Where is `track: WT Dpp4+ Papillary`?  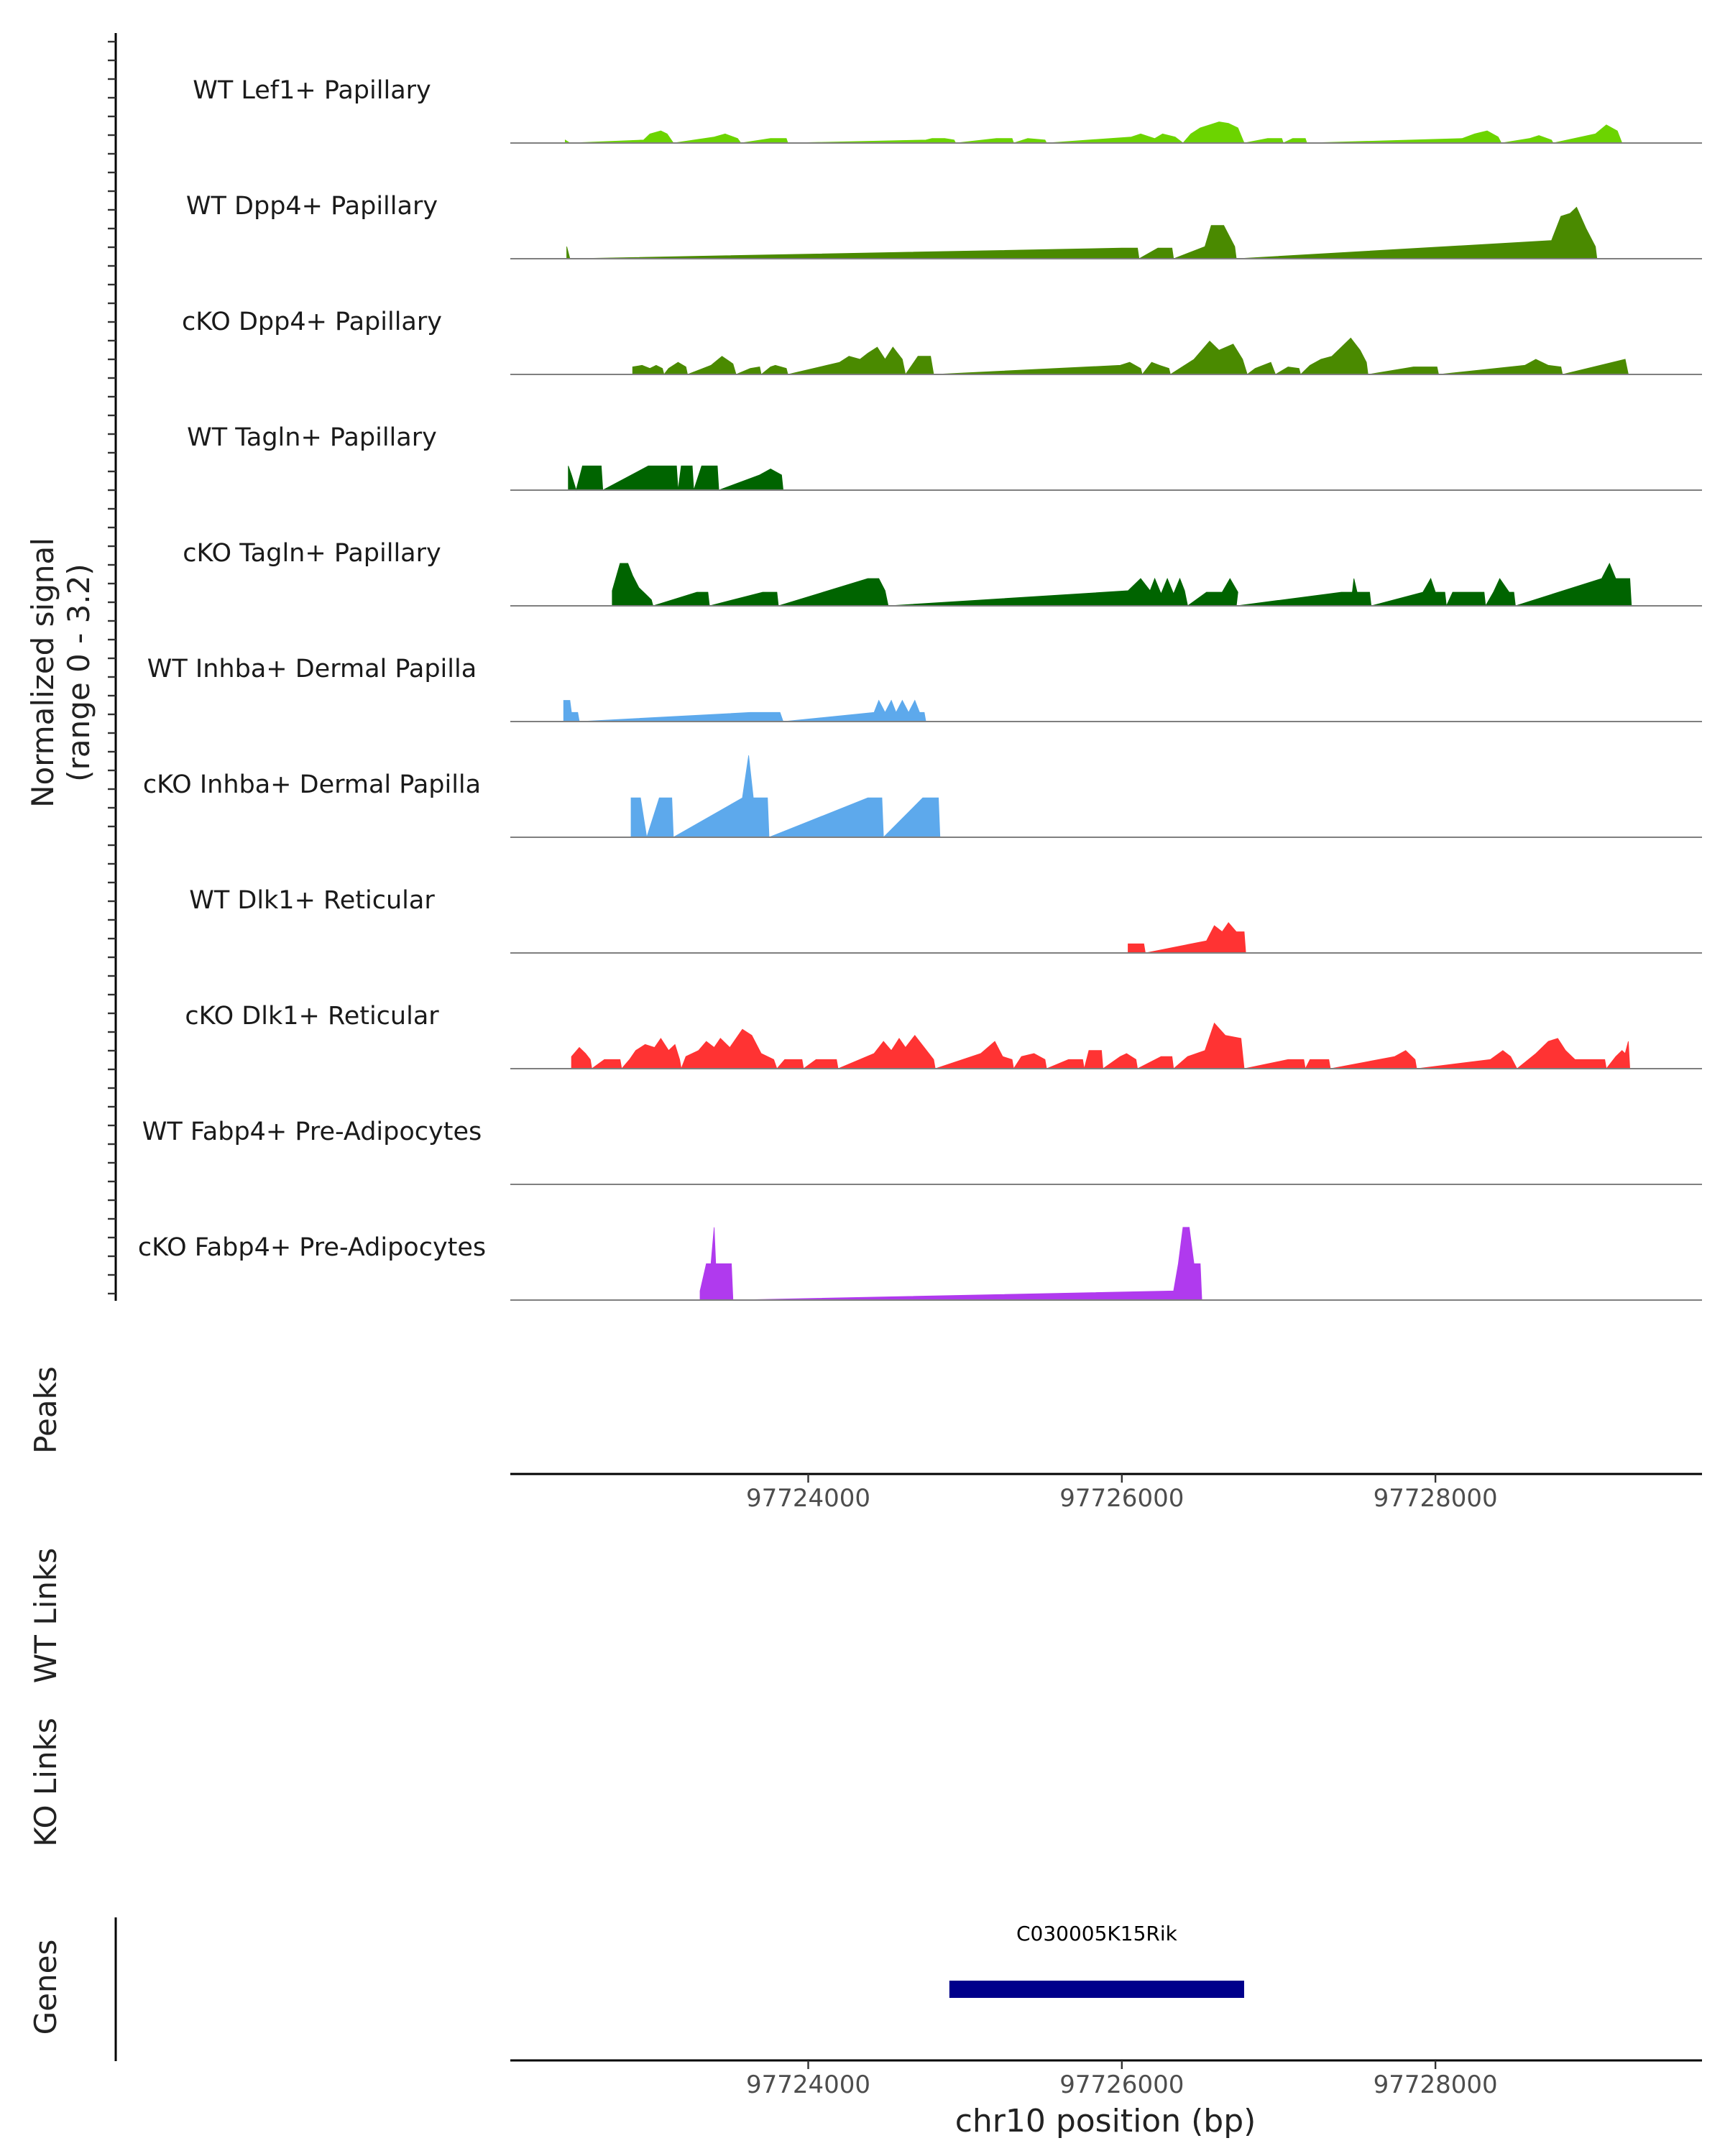
track: WT Dpp4+ Papillary is located at coordinates (944, 225).